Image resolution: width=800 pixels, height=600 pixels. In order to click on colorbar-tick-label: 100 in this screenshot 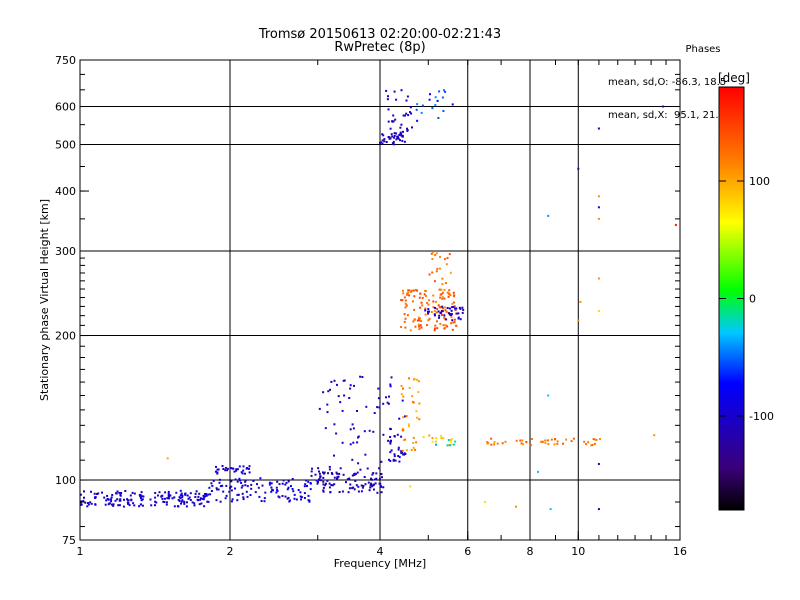, I will do `click(759, 181)`.